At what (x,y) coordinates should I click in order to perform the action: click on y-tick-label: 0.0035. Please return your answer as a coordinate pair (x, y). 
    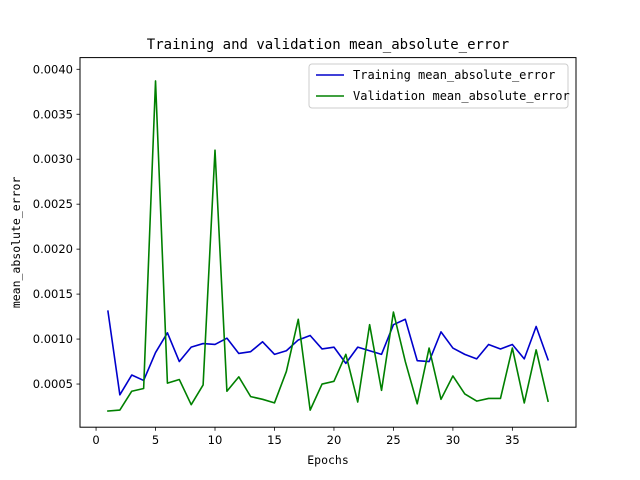
    Looking at the image, I should click on (53, 114).